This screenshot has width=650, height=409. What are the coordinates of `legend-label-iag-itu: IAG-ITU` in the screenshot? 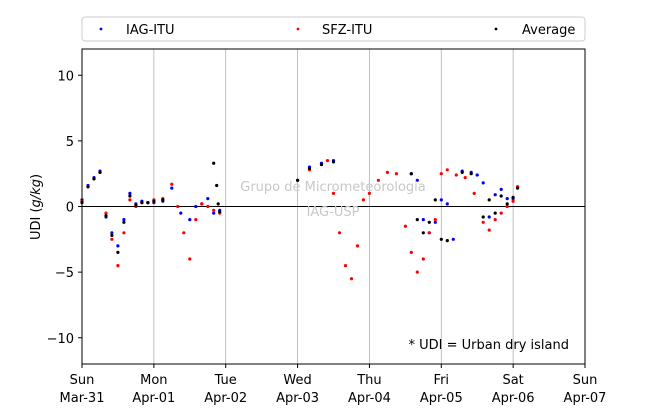 It's located at (150, 30).